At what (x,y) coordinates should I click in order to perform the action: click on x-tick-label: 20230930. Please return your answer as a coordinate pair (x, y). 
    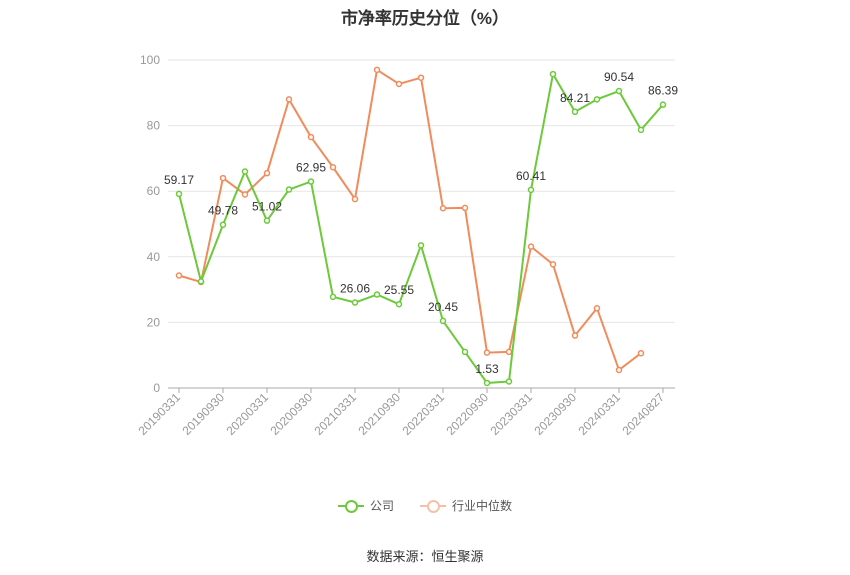
    Looking at the image, I should click on (555, 414).